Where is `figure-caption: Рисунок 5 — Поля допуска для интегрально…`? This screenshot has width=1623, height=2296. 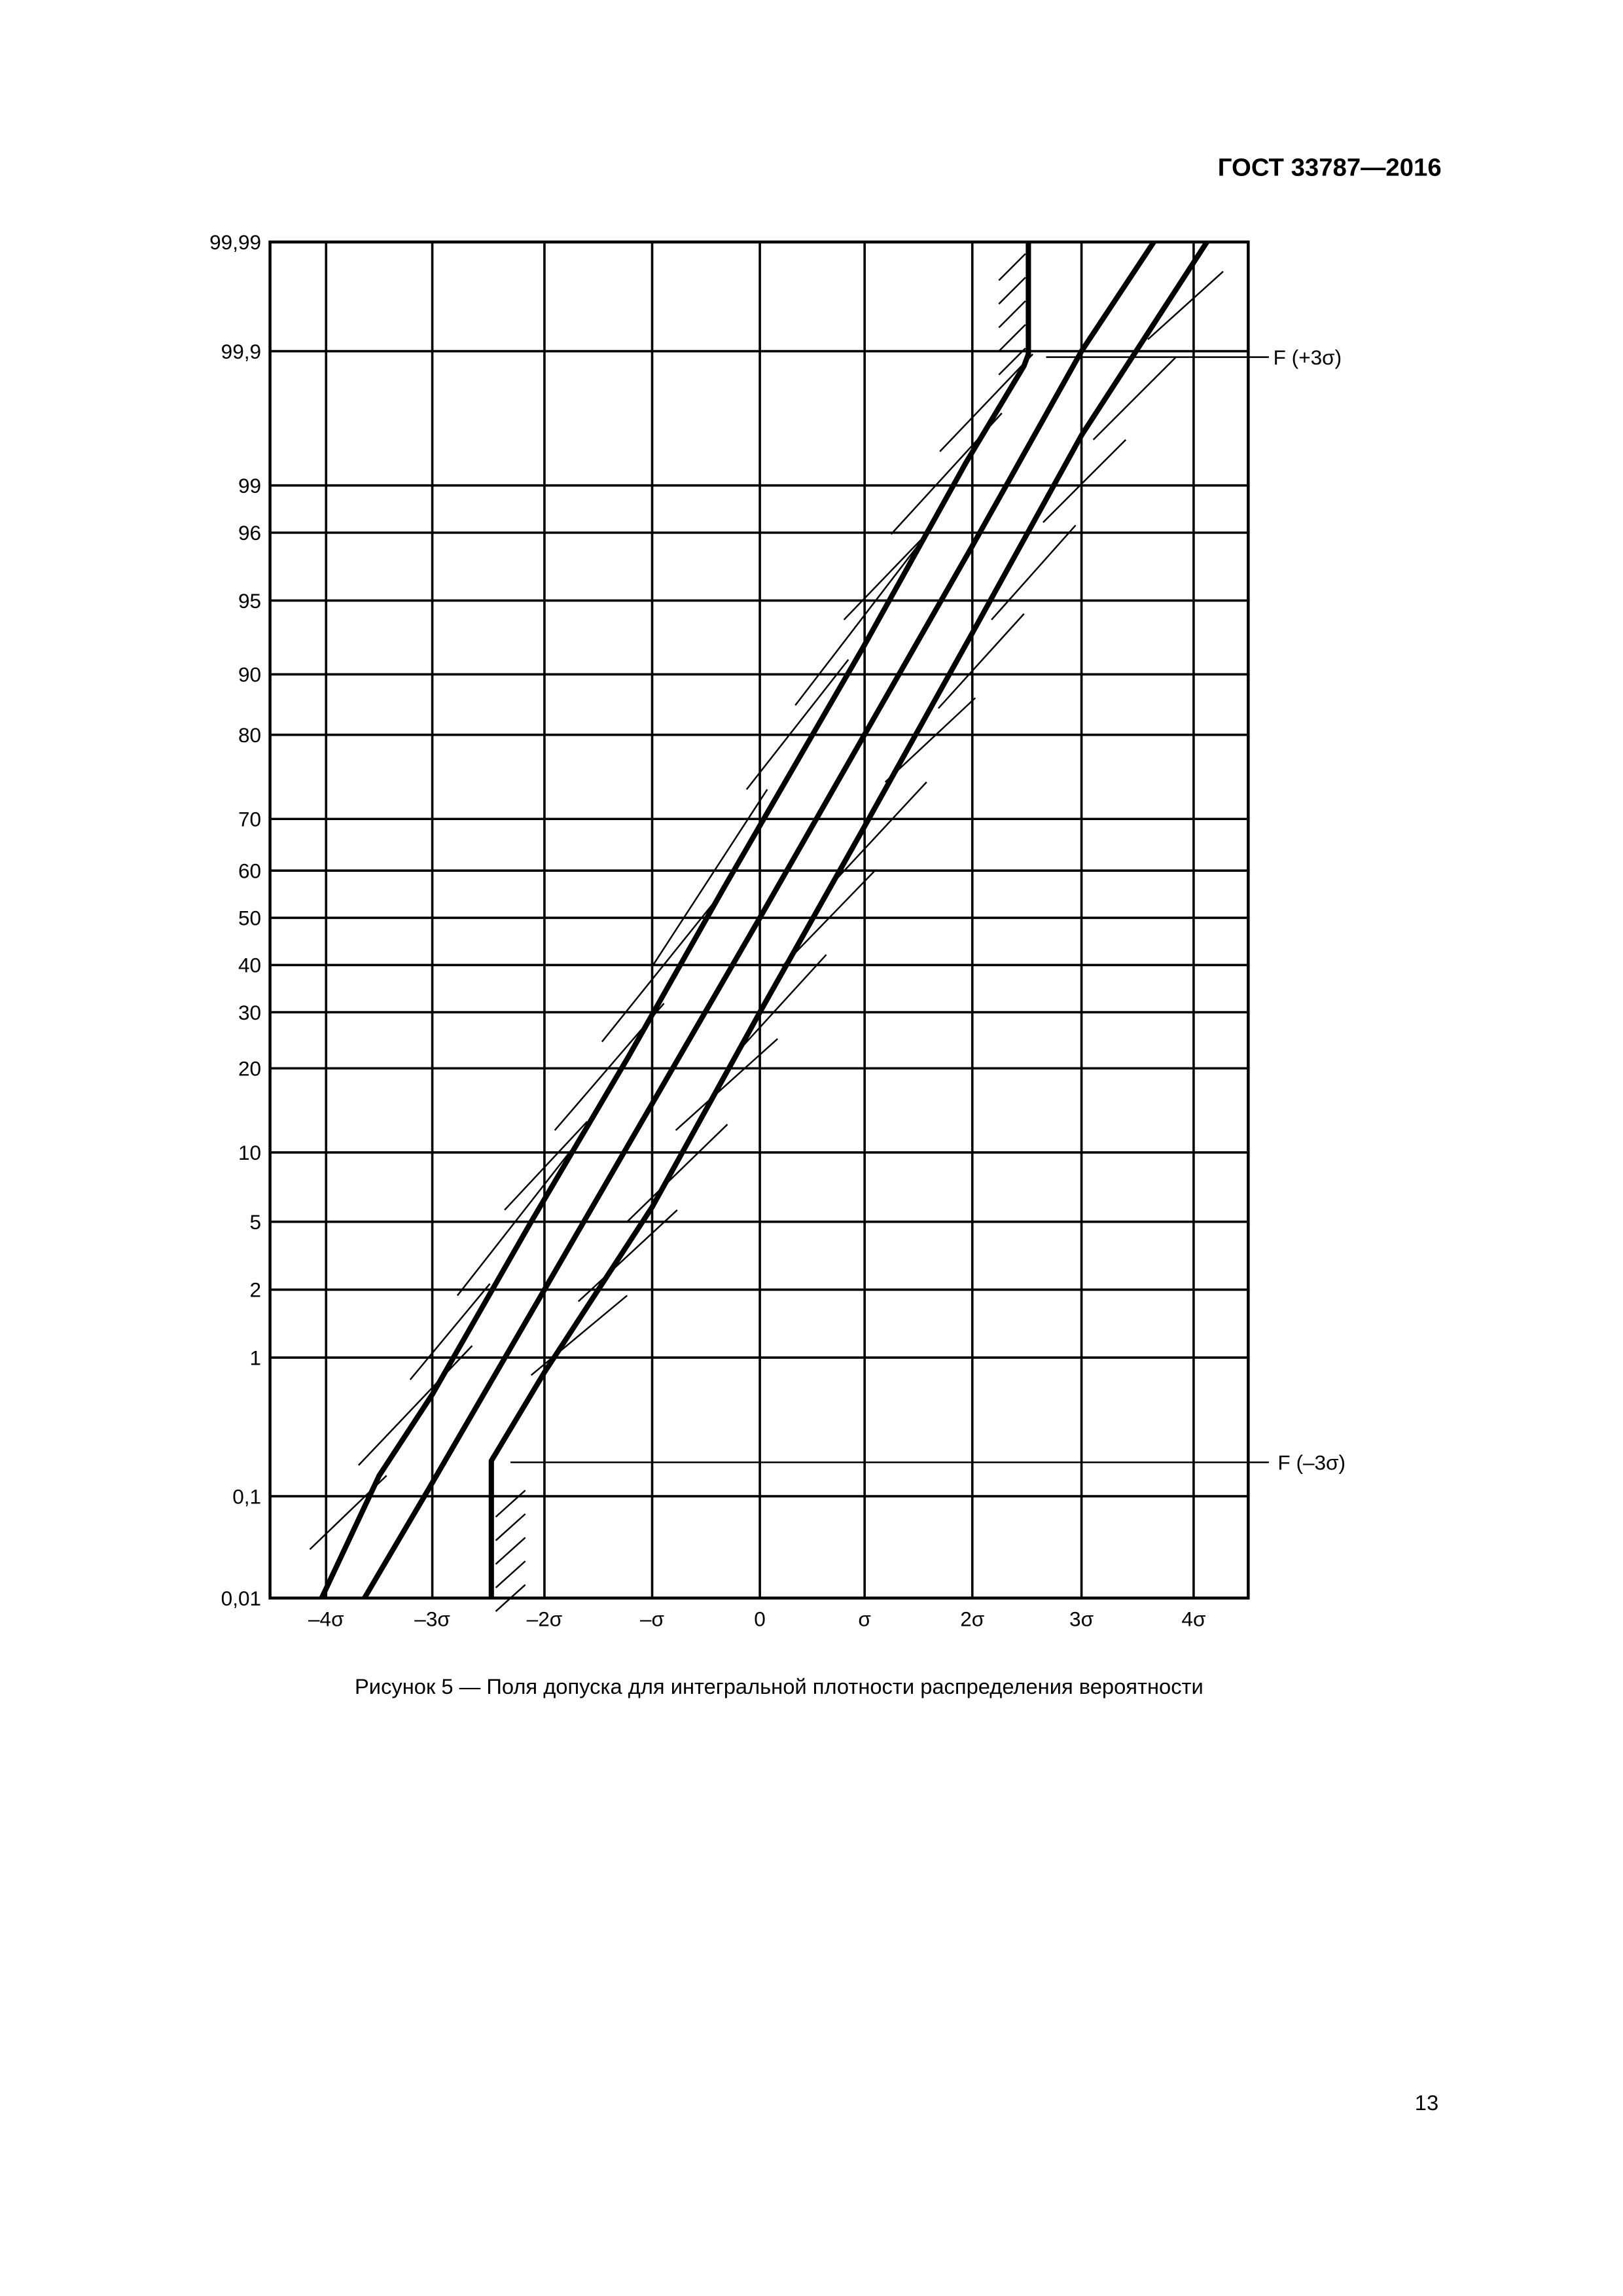
figure-caption: Рисунок 5 — Поля допуска для интегрально… is located at coordinates (779, 1686).